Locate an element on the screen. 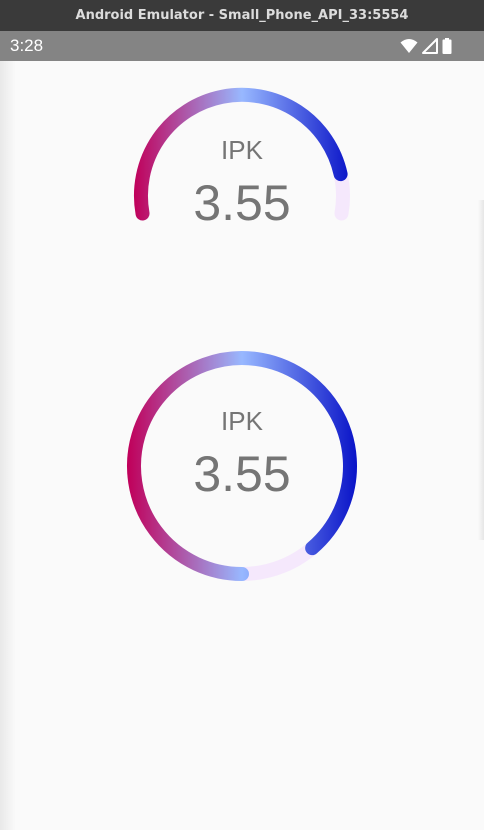 The width and height of the screenshot is (484, 830). gauge-circle-svg is located at coordinates (242, 466).